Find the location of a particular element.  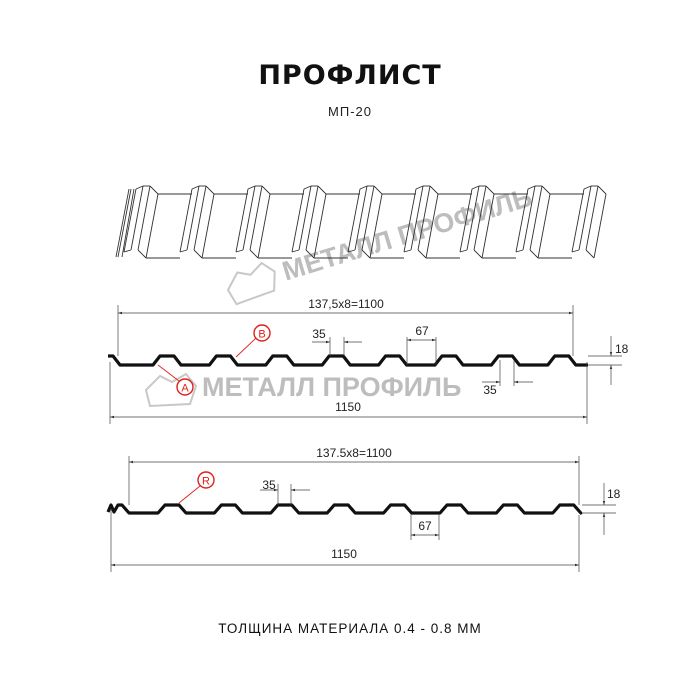

rib-bottom-label: 35 is located at coordinates (490, 390).